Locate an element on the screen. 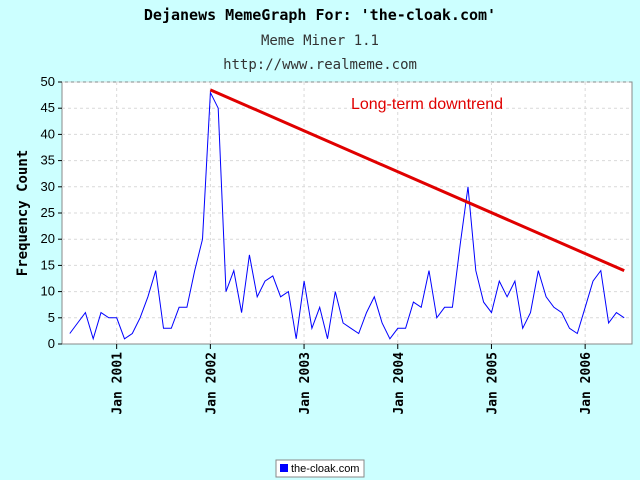 The width and height of the screenshot is (640, 480). legend-box is located at coordinates (320, 468).